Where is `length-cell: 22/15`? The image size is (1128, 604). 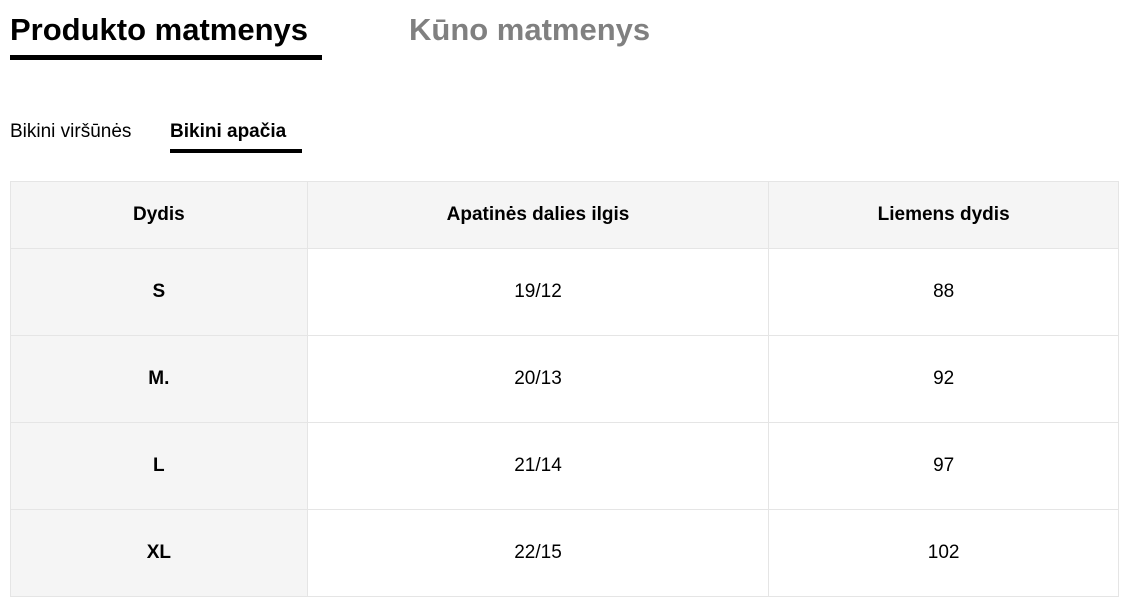 length-cell: 22/15 is located at coordinates (538, 553).